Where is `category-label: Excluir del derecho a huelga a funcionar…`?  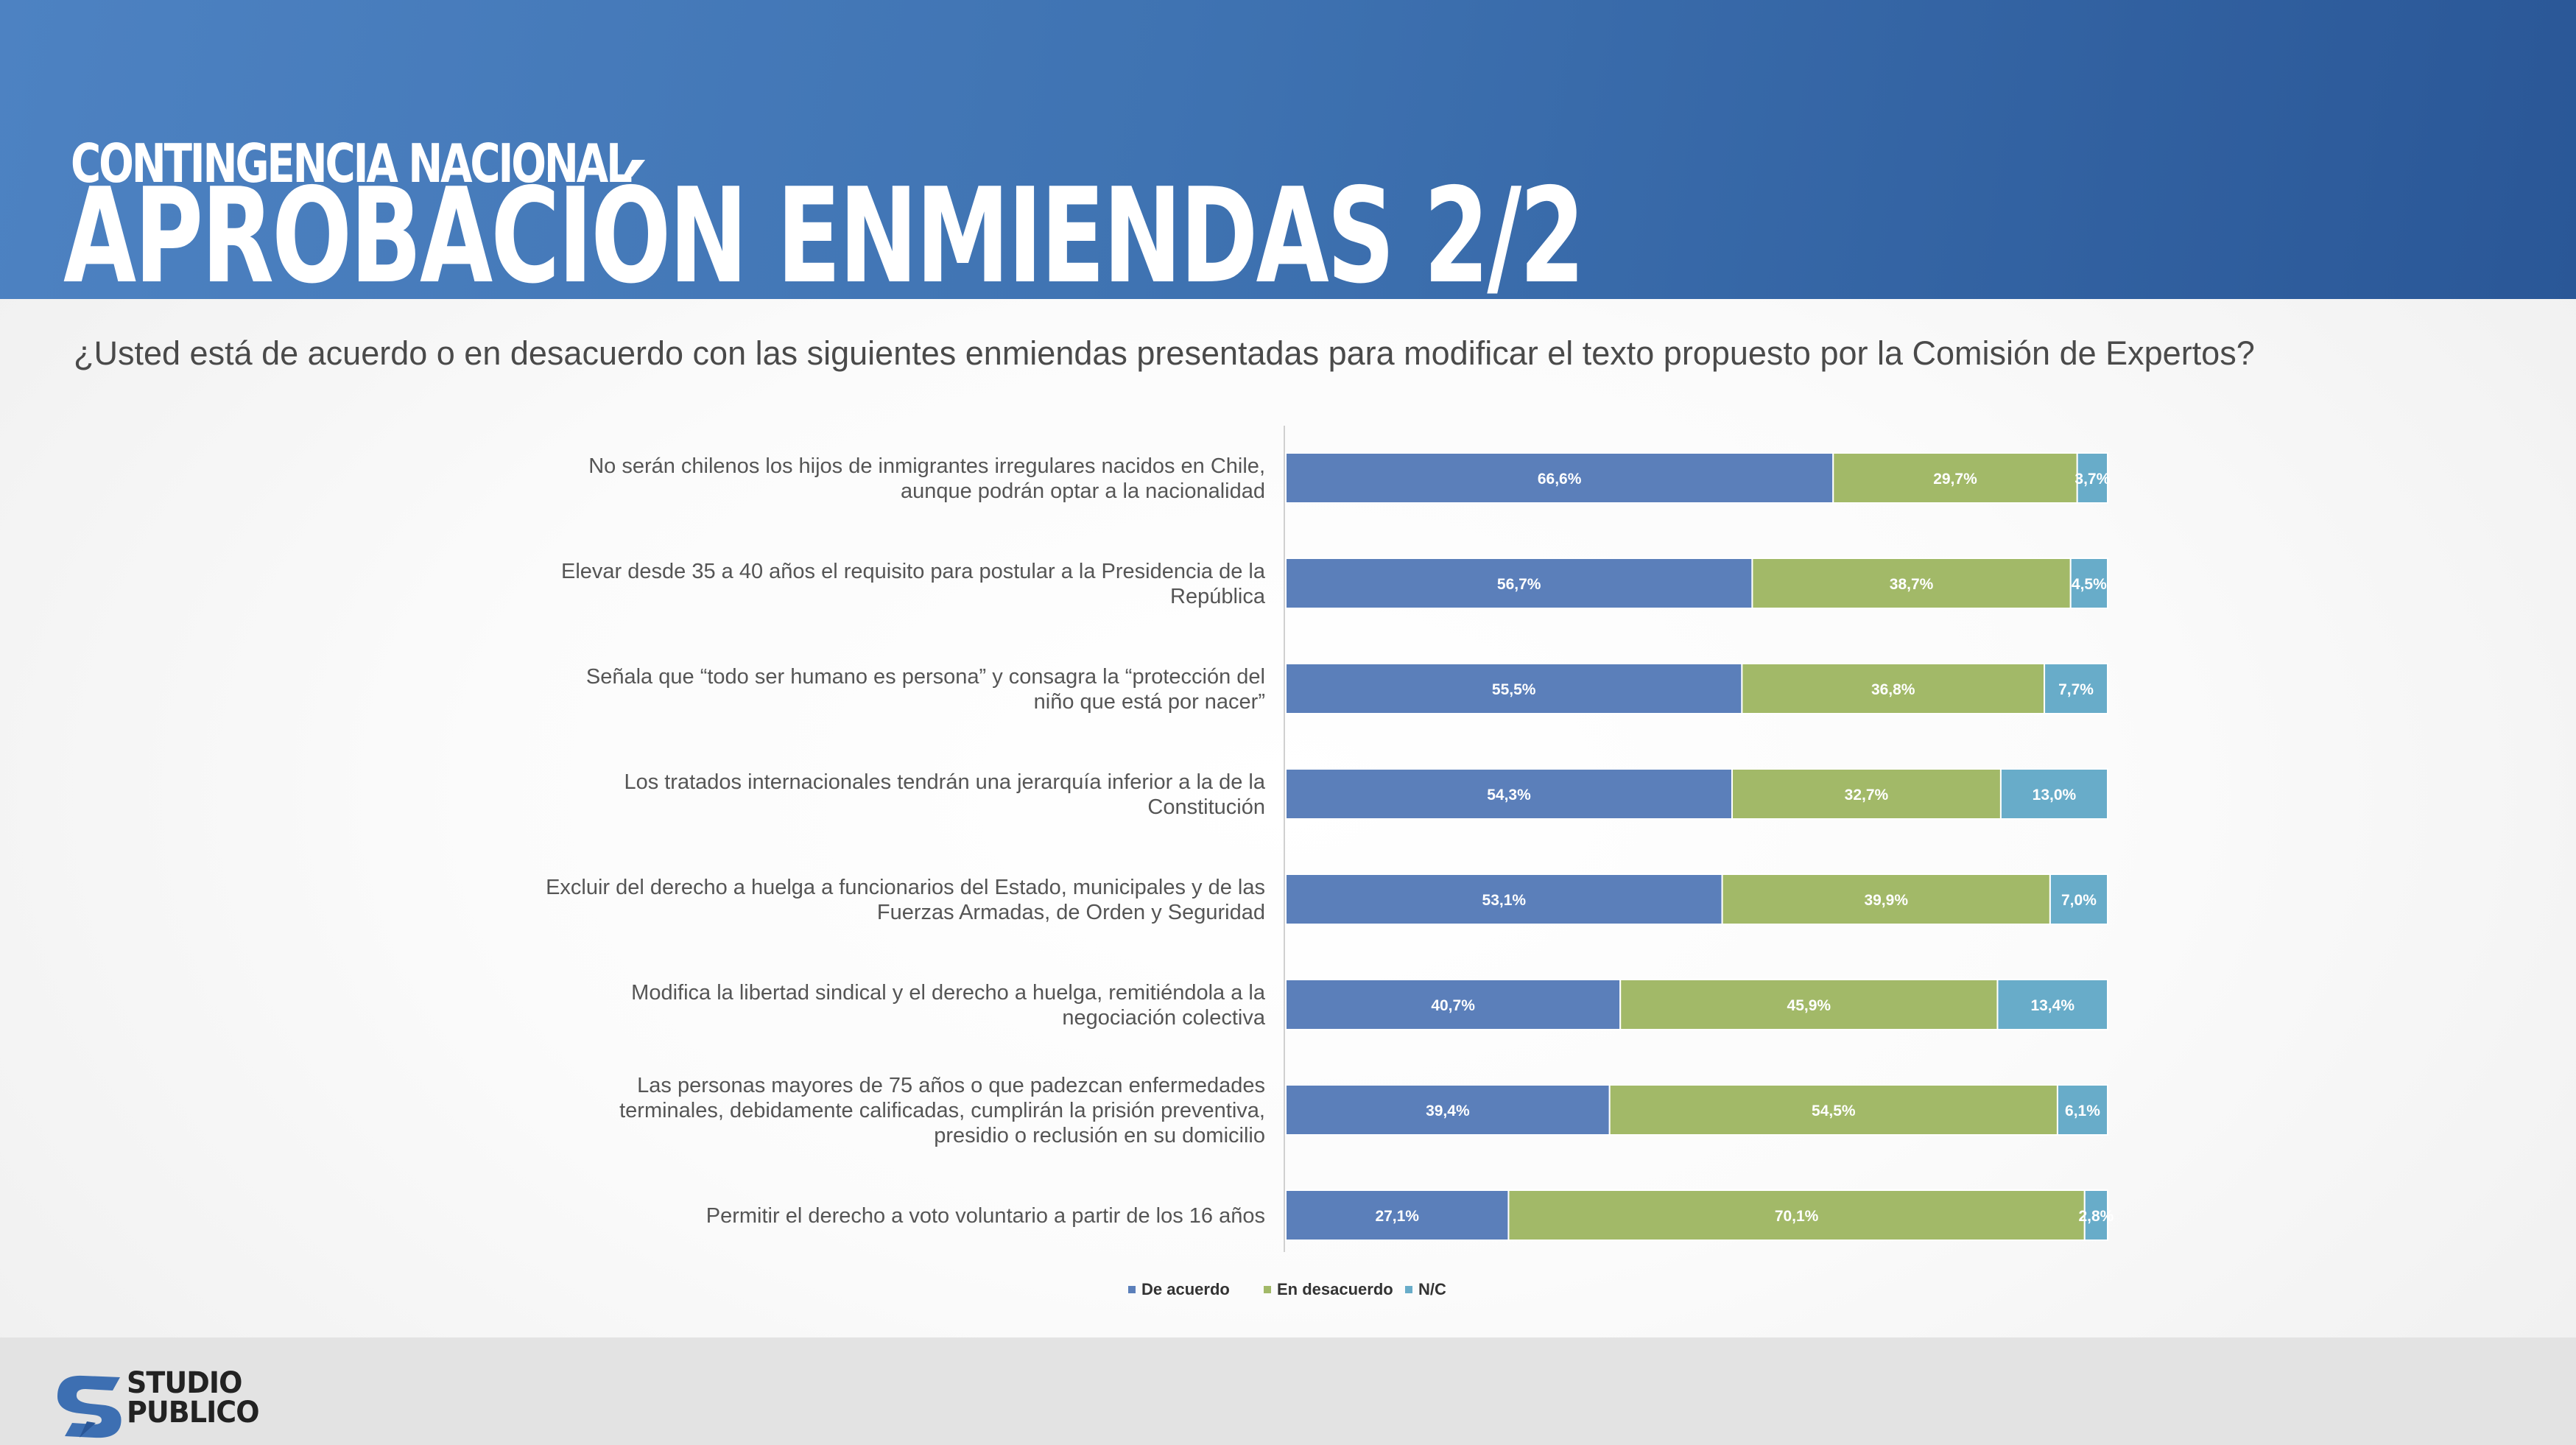 category-label: Excluir del derecho a huelga a funcionar… is located at coordinates (905, 900).